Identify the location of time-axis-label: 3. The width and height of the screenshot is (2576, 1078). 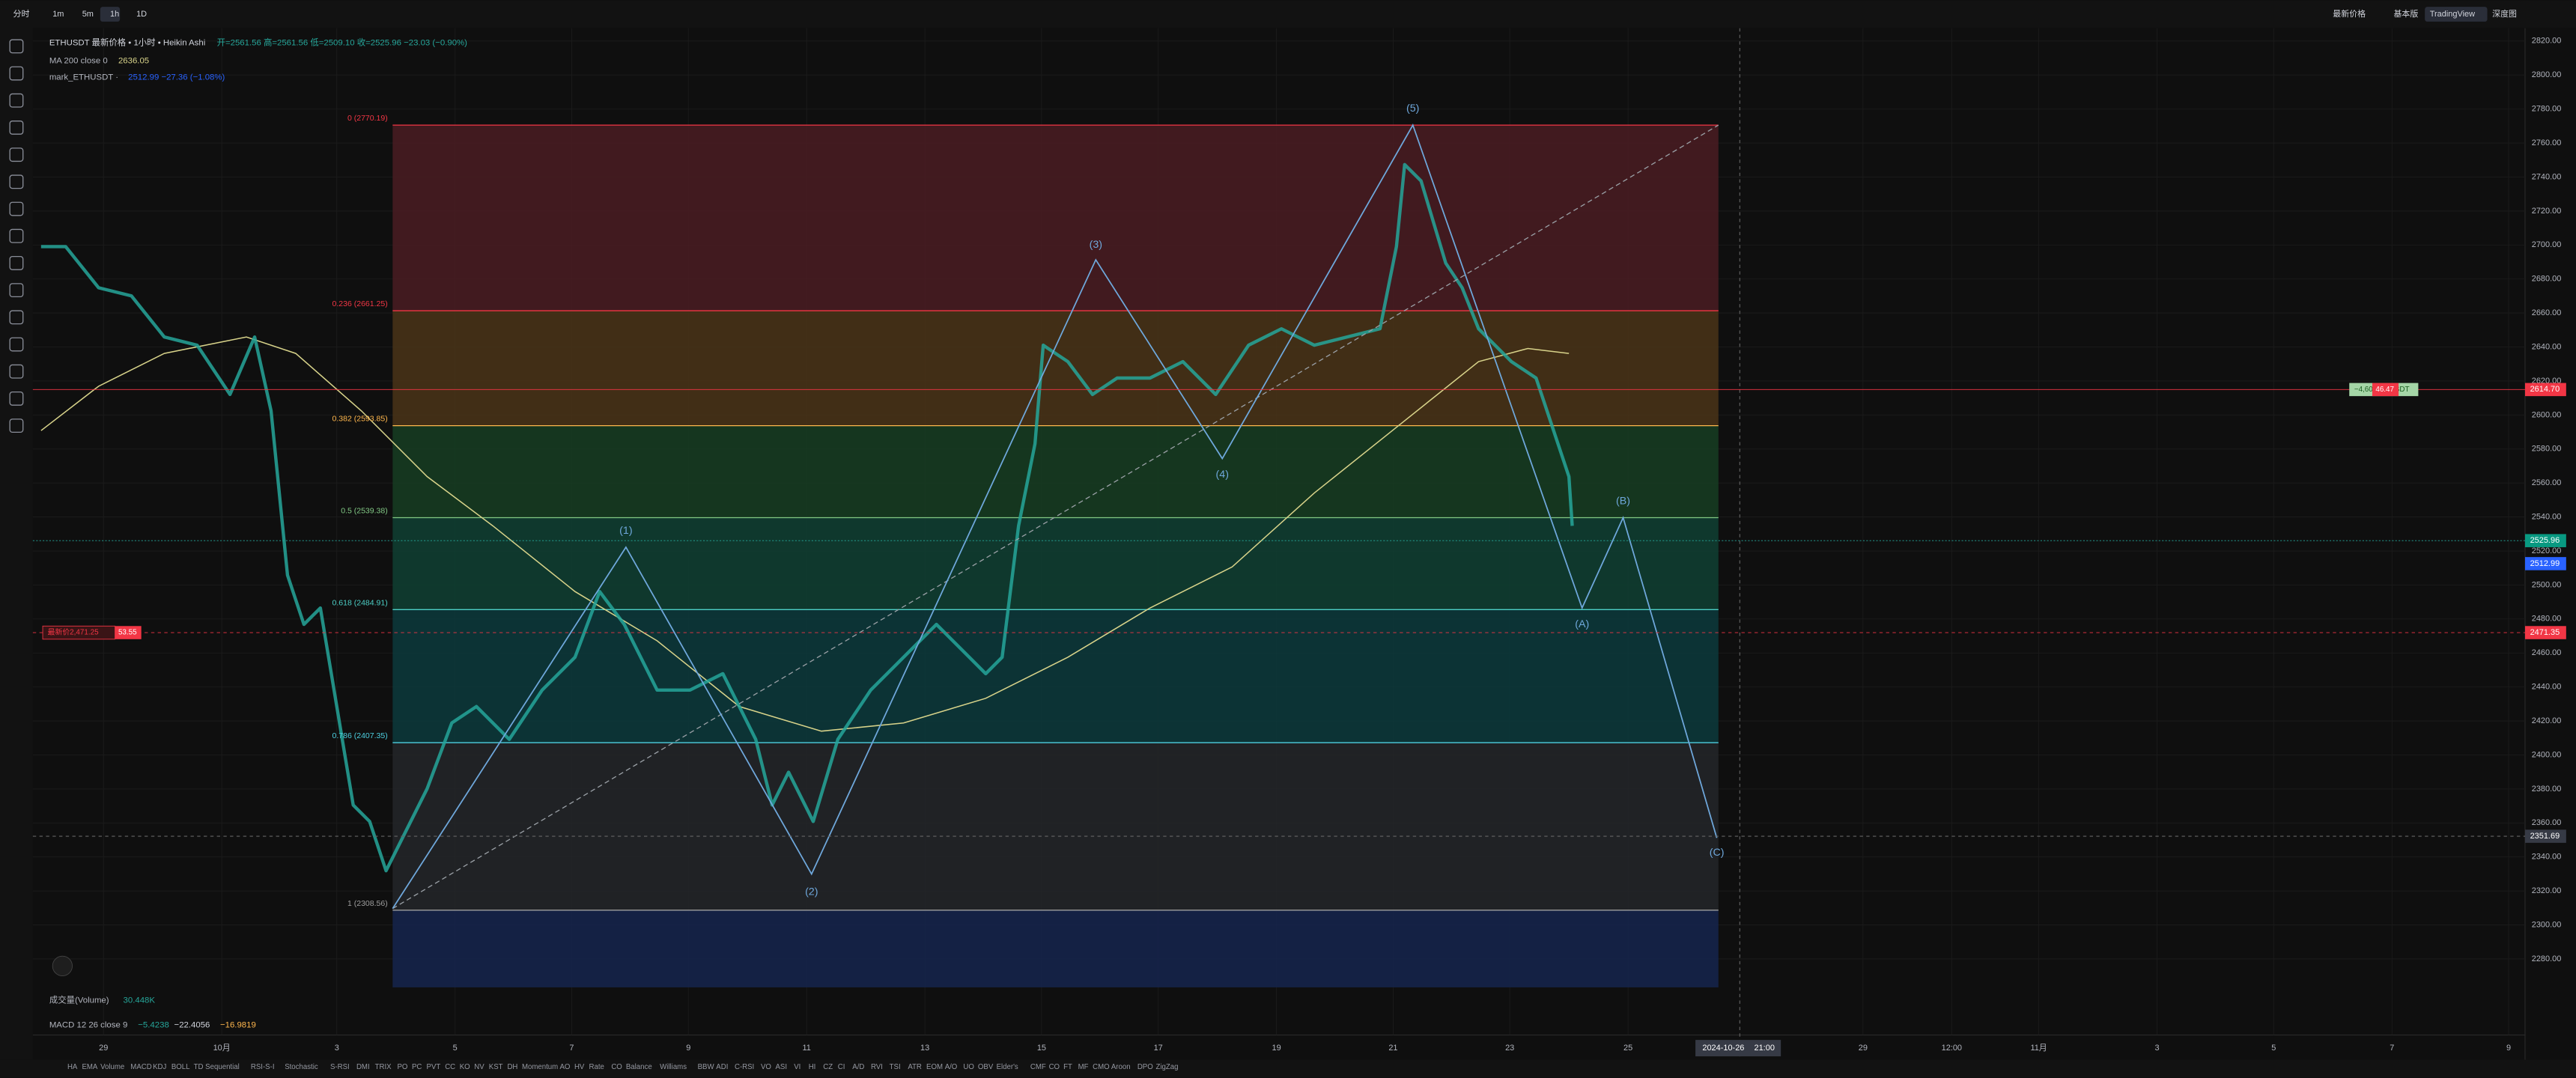
(337, 1048).